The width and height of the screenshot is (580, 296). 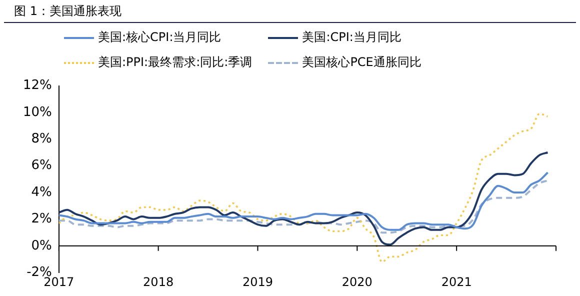 I want to click on y-tick-label: 12%, so click(x=37, y=86).